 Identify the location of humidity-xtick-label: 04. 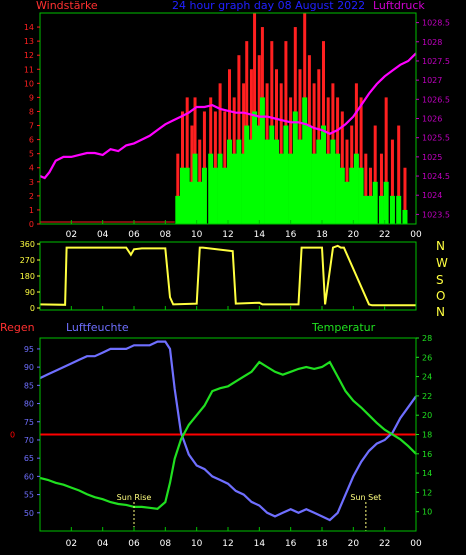
(103, 544).